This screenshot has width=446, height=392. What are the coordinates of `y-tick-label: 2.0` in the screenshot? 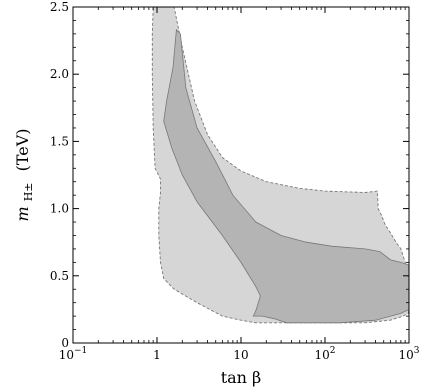 It's located at (59, 74).